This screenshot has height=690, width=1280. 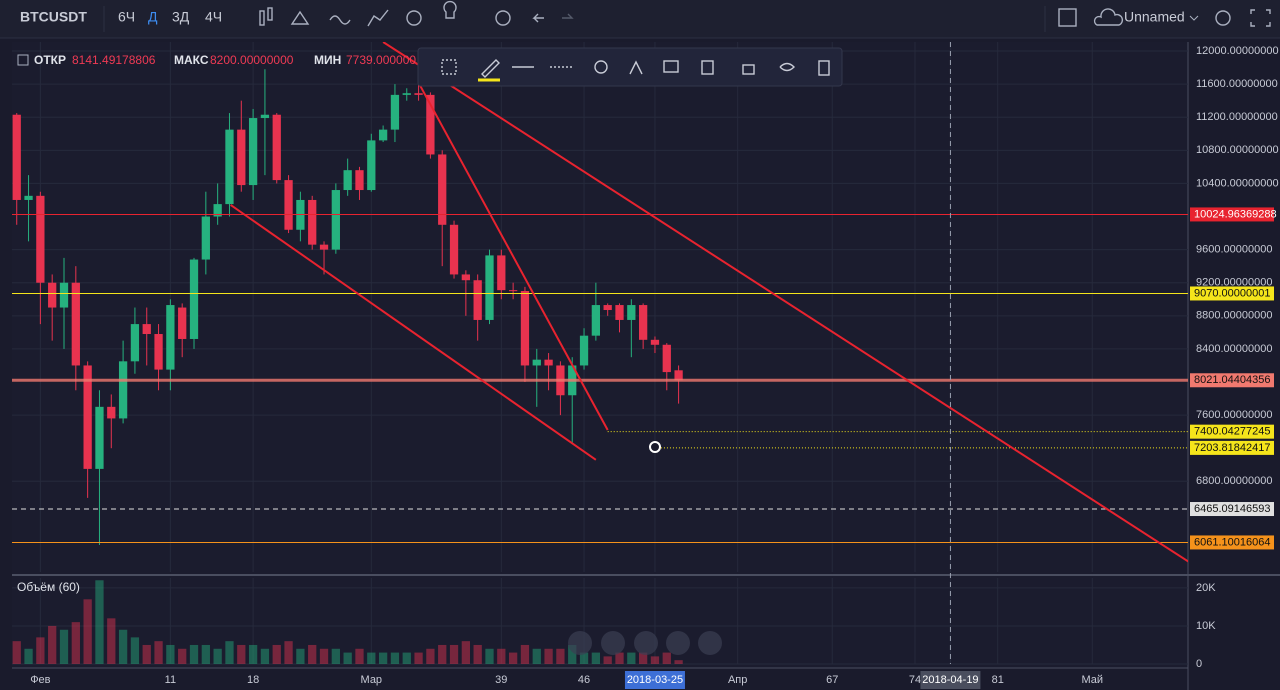 What do you see at coordinates (153, 17) in the screenshot?
I see `interval-active: Д` at bounding box center [153, 17].